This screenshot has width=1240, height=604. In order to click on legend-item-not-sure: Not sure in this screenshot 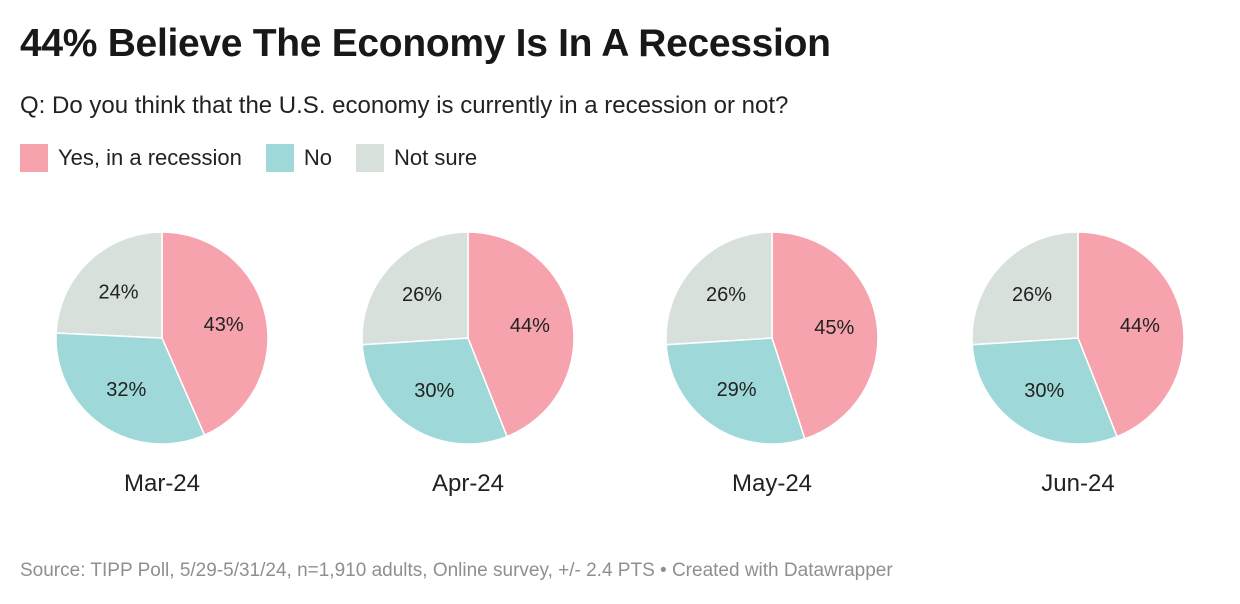, I will do `click(416, 158)`.